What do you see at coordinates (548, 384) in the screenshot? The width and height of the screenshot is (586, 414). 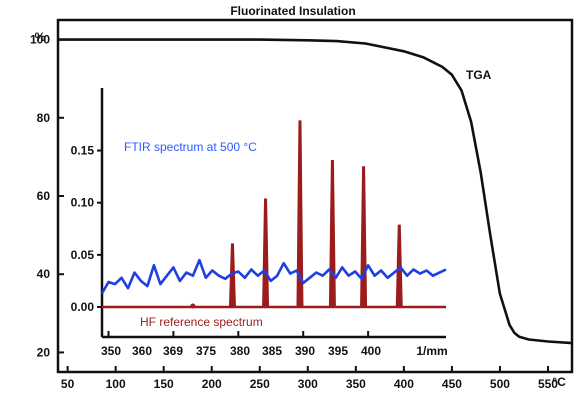 I see `outer-x-tick-label: 550` at bounding box center [548, 384].